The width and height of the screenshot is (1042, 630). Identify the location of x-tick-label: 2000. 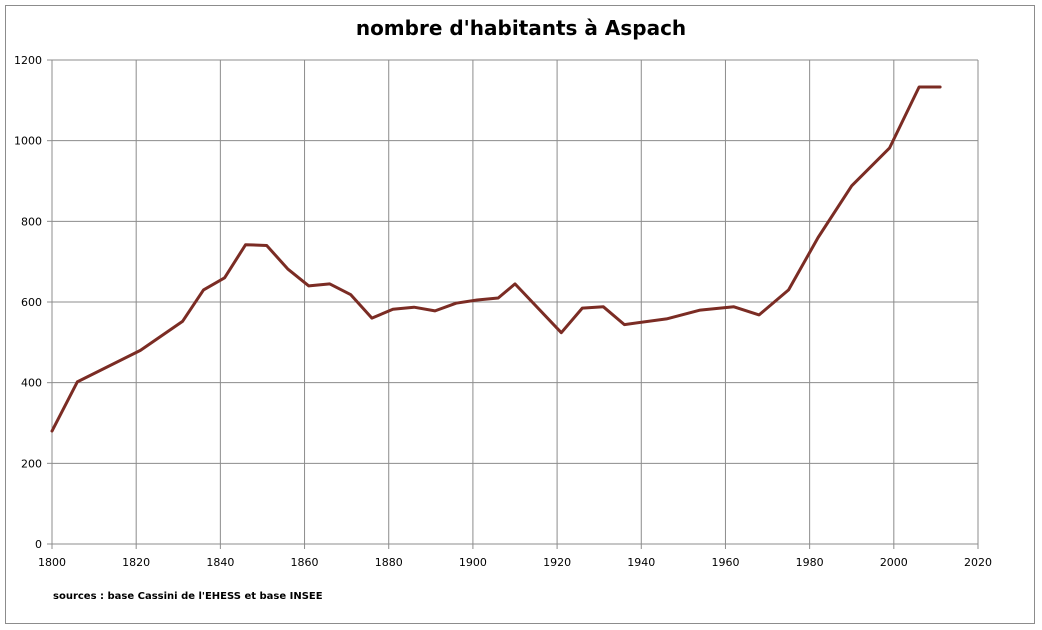
(894, 562).